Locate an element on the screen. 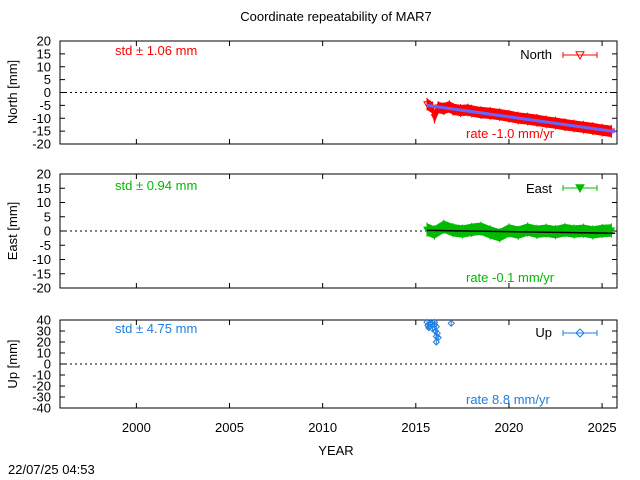  y-tick-label-north: 10 is located at coordinates (44, 66).